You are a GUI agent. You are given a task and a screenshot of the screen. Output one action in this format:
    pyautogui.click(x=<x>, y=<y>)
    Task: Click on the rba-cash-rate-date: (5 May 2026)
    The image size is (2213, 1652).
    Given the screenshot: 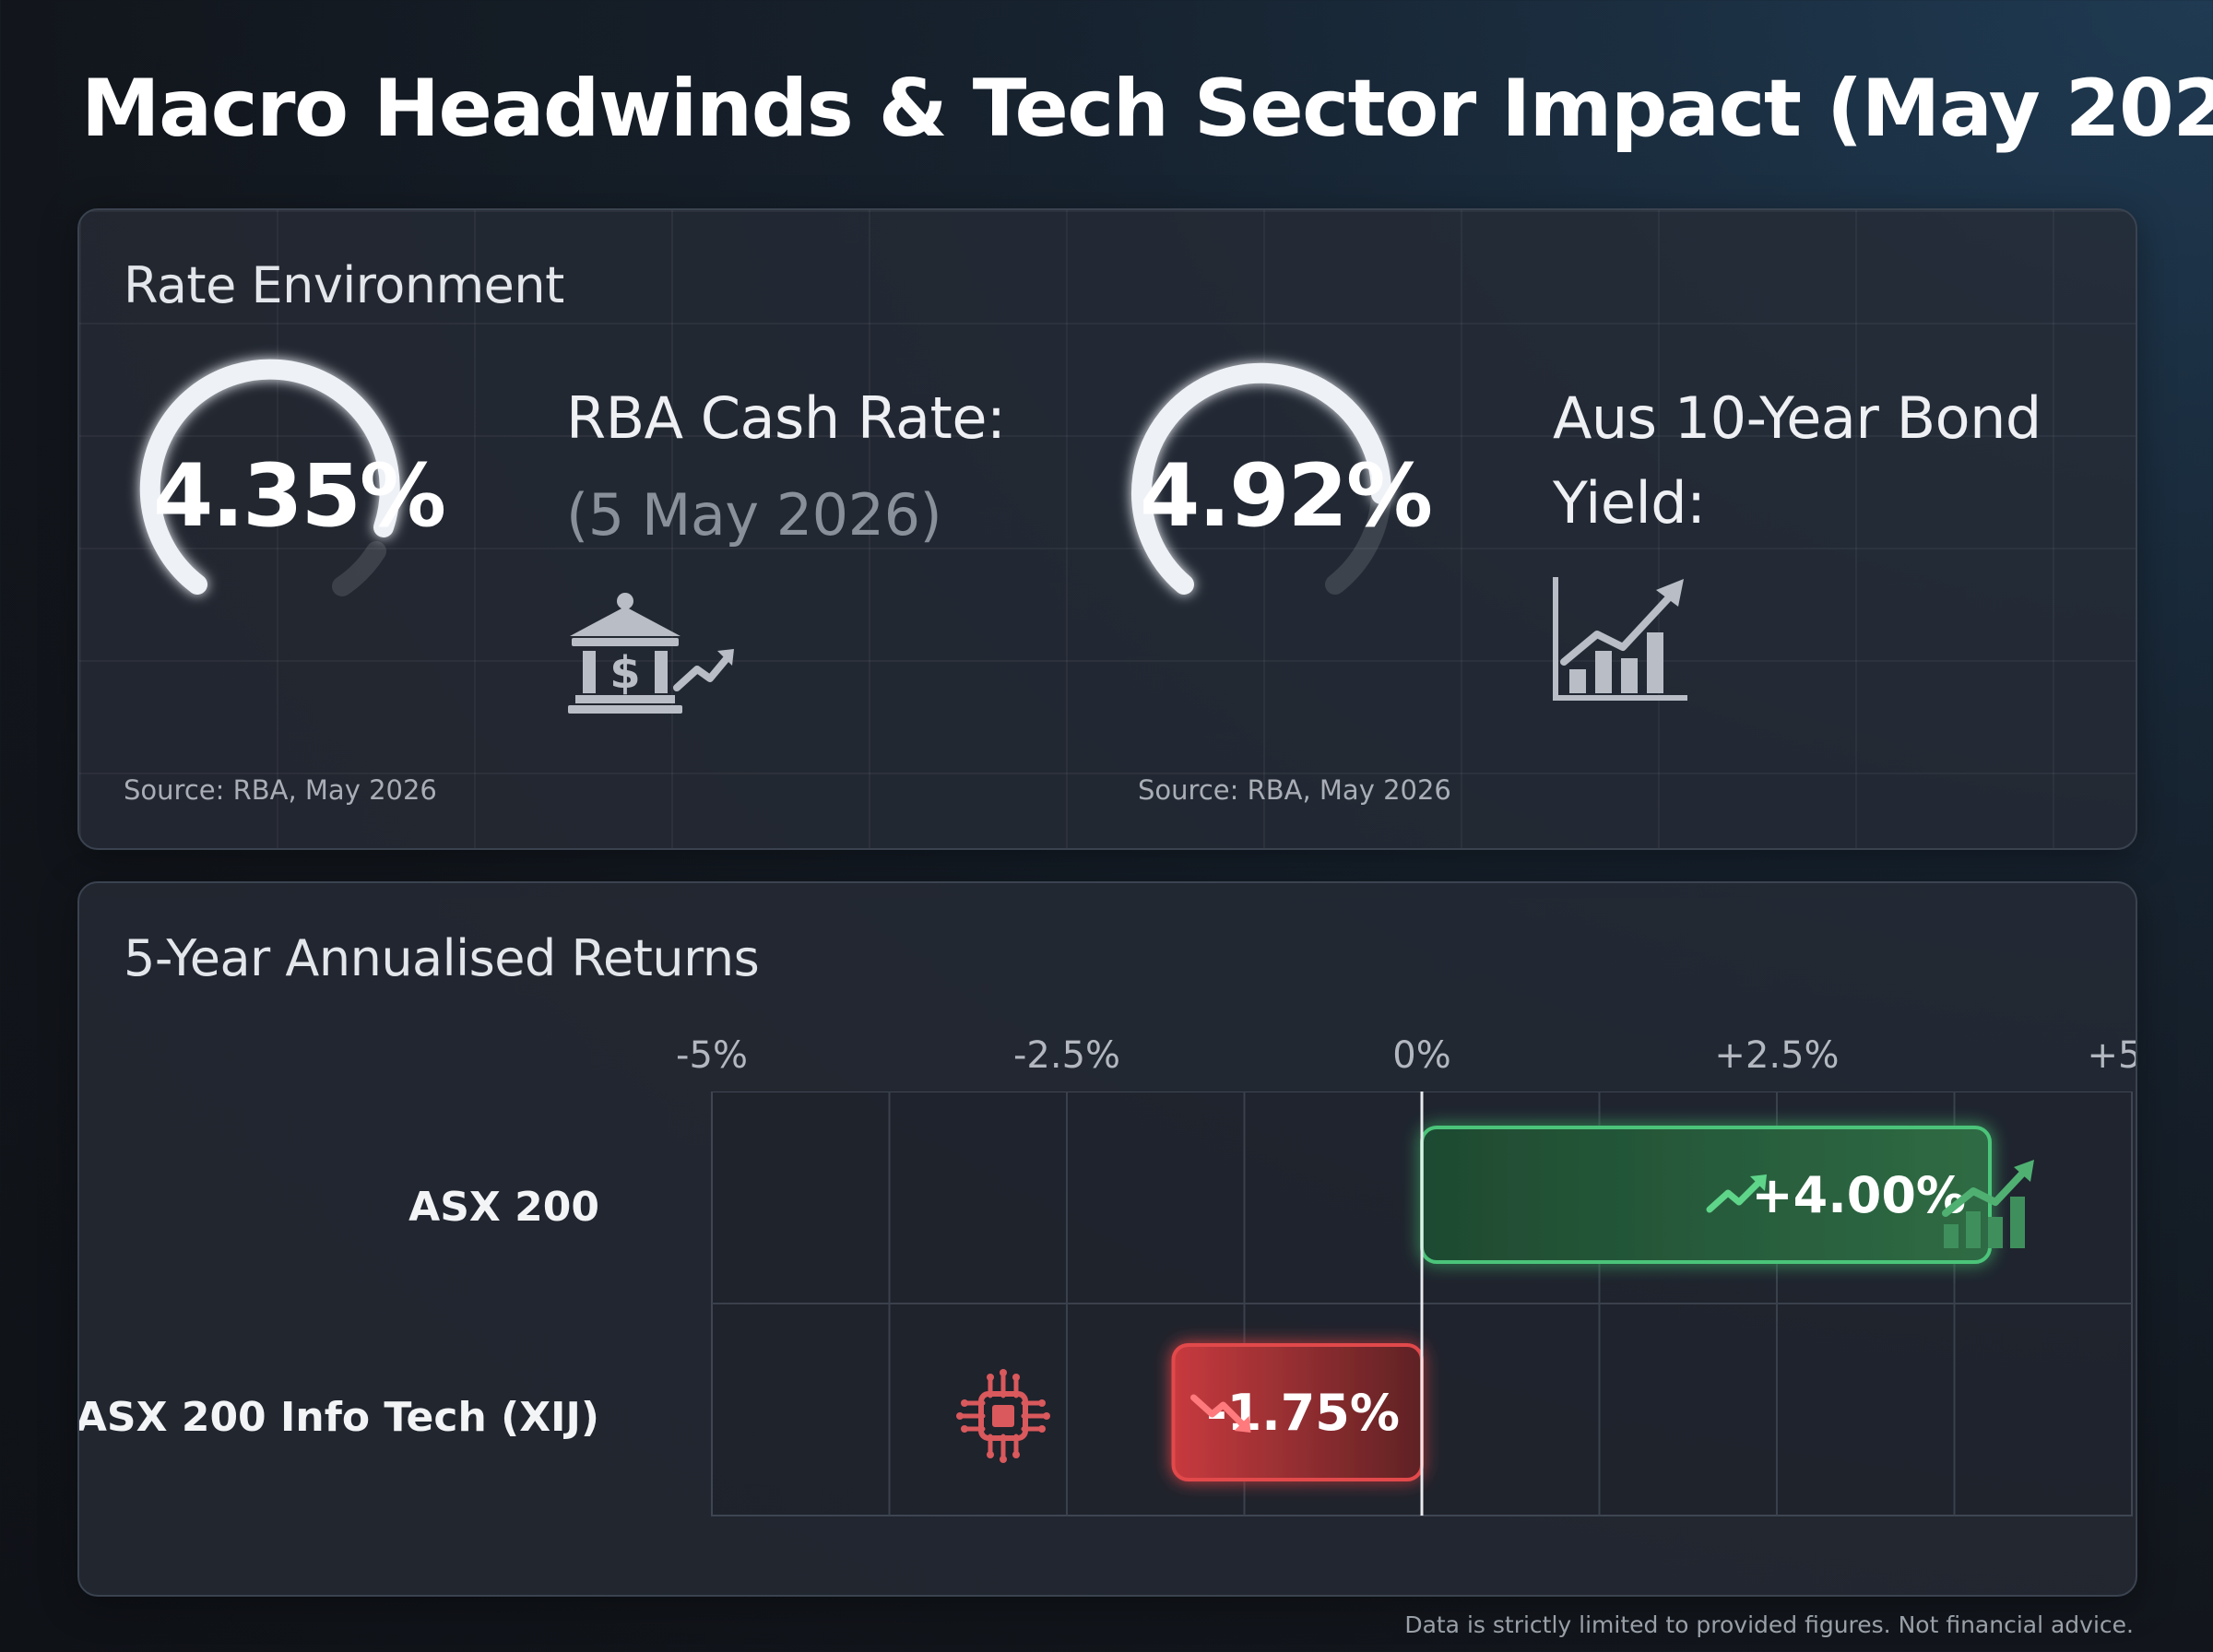 What is the action you would take?
    pyautogui.click(x=754, y=515)
    